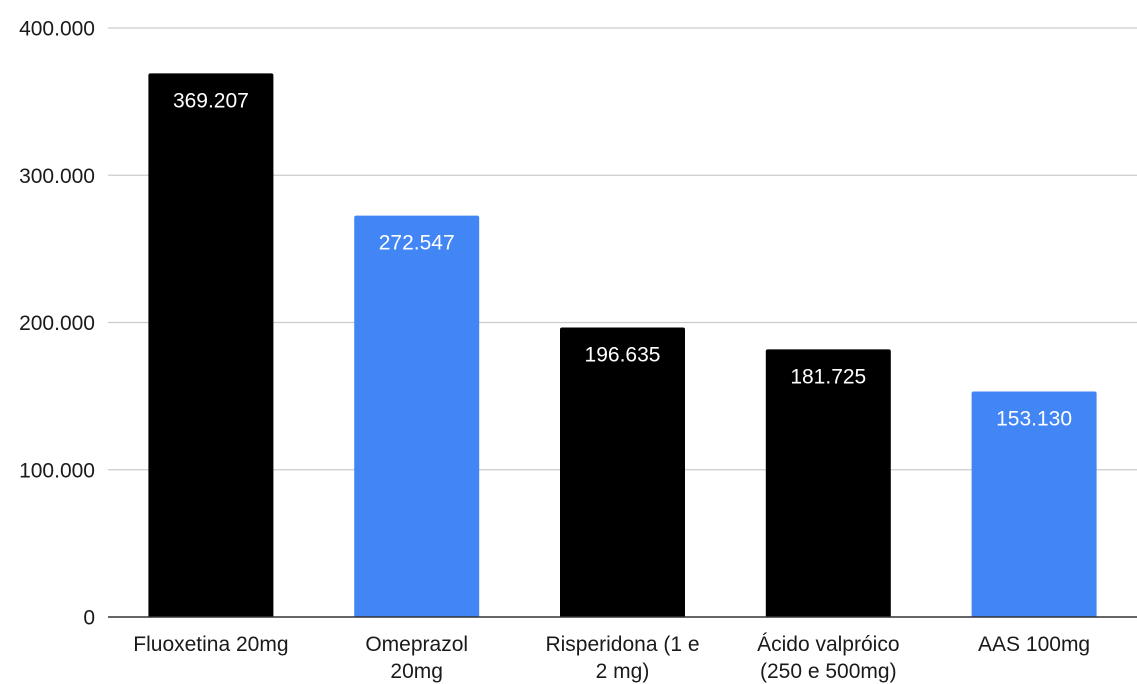 This screenshot has width=1137, height=684. What do you see at coordinates (623, 354) in the screenshot?
I see `bar-value-label: 196.635` at bounding box center [623, 354].